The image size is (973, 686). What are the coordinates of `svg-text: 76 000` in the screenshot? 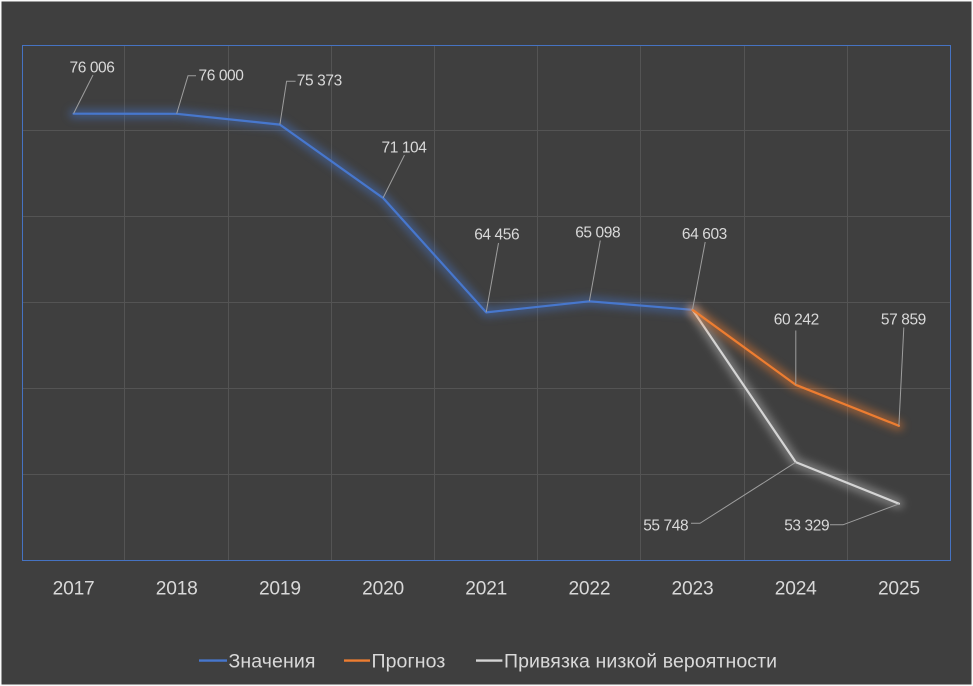 It's located at (221, 76).